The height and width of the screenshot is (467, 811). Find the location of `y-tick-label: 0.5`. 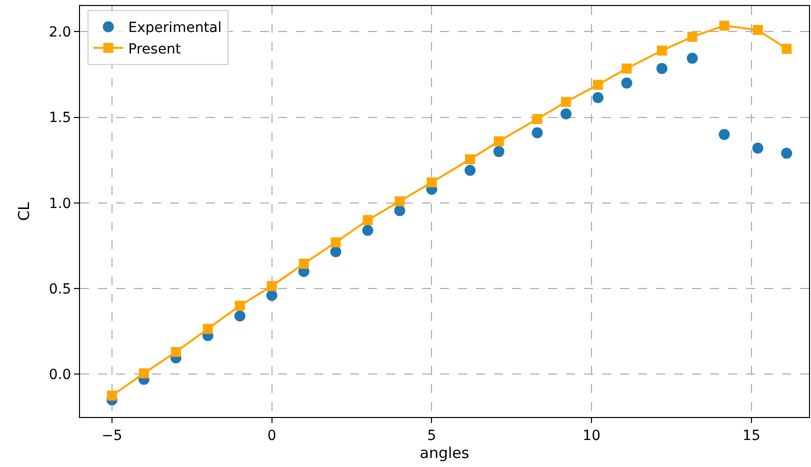

y-tick-label: 0.5 is located at coordinates (60, 289).